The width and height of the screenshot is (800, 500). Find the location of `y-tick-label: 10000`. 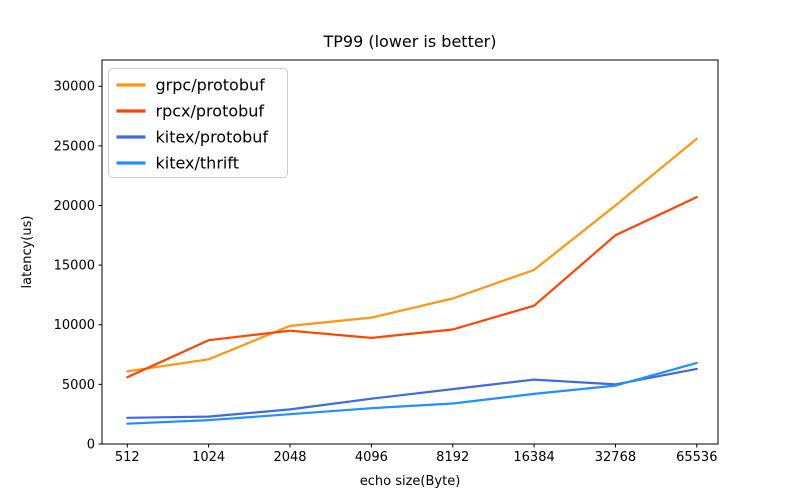

y-tick-label: 10000 is located at coordinates (74, 325).